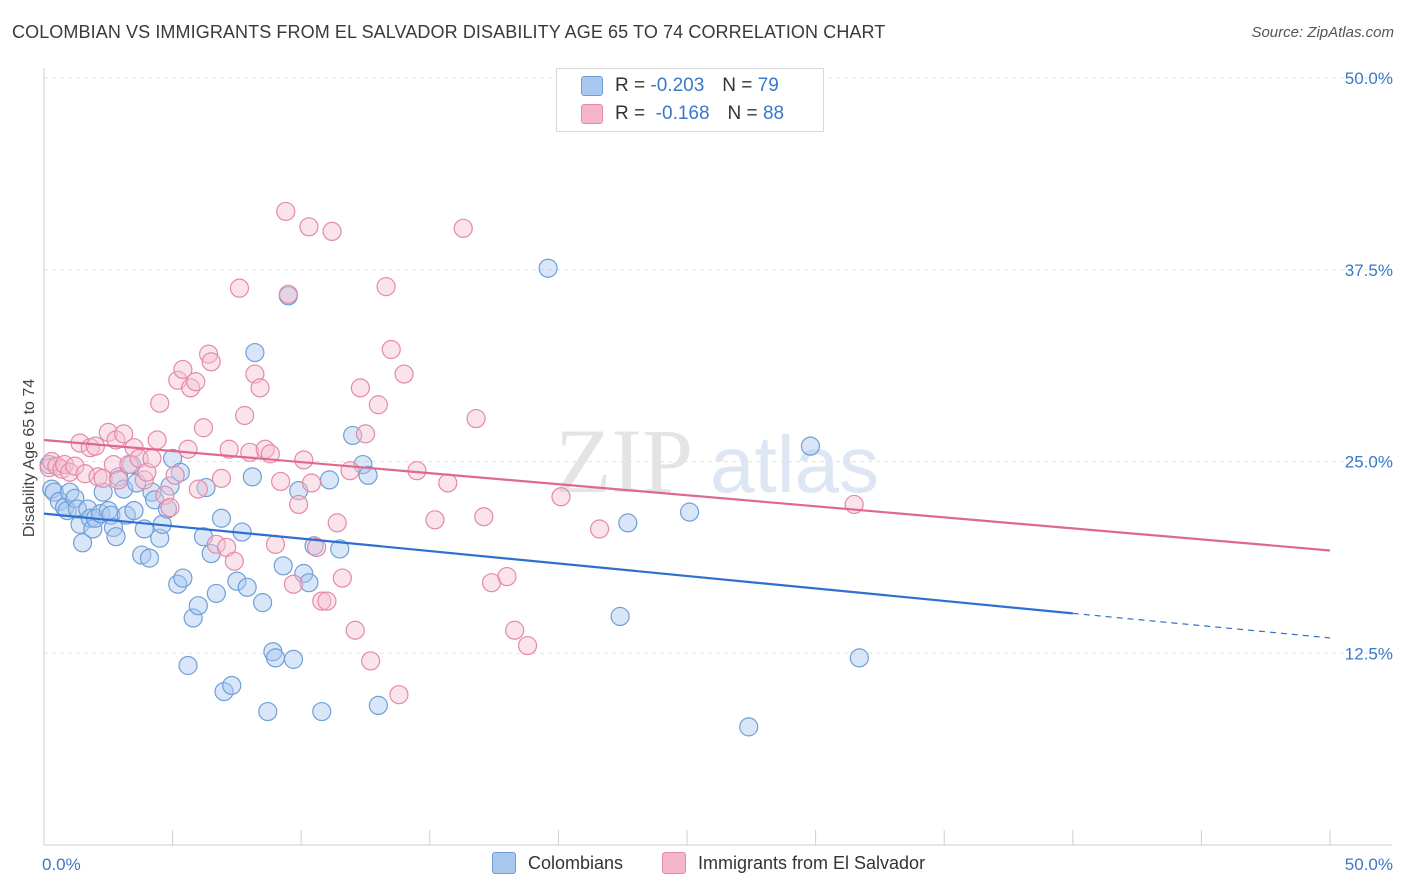 The width and height of the screenshot is (1406, 892). I want to click on legend-label: Immigrants from El Salvador, so click(812, 862).